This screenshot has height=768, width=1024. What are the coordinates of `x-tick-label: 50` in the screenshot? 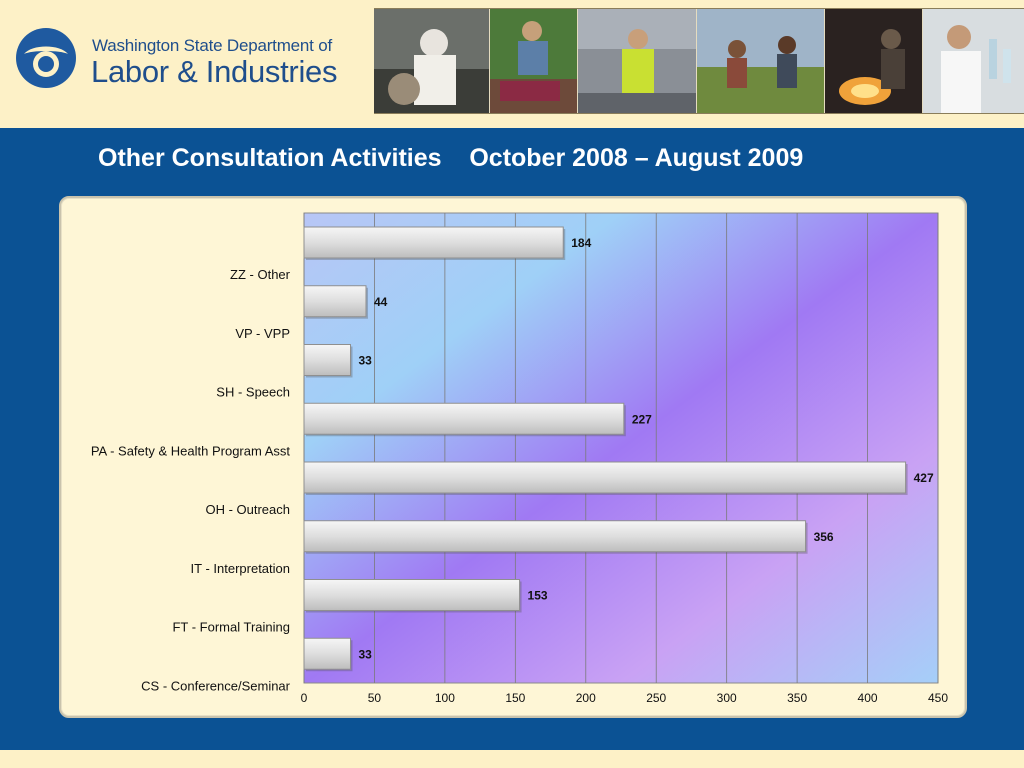 It's located at (375, 698).